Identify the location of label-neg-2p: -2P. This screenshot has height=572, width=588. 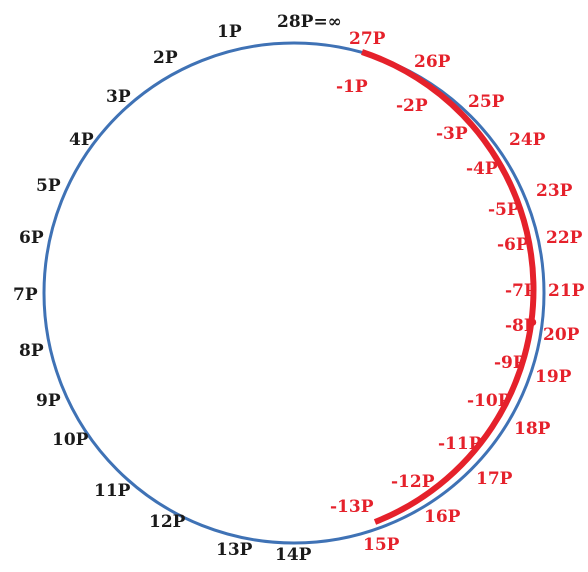
(412, 106).